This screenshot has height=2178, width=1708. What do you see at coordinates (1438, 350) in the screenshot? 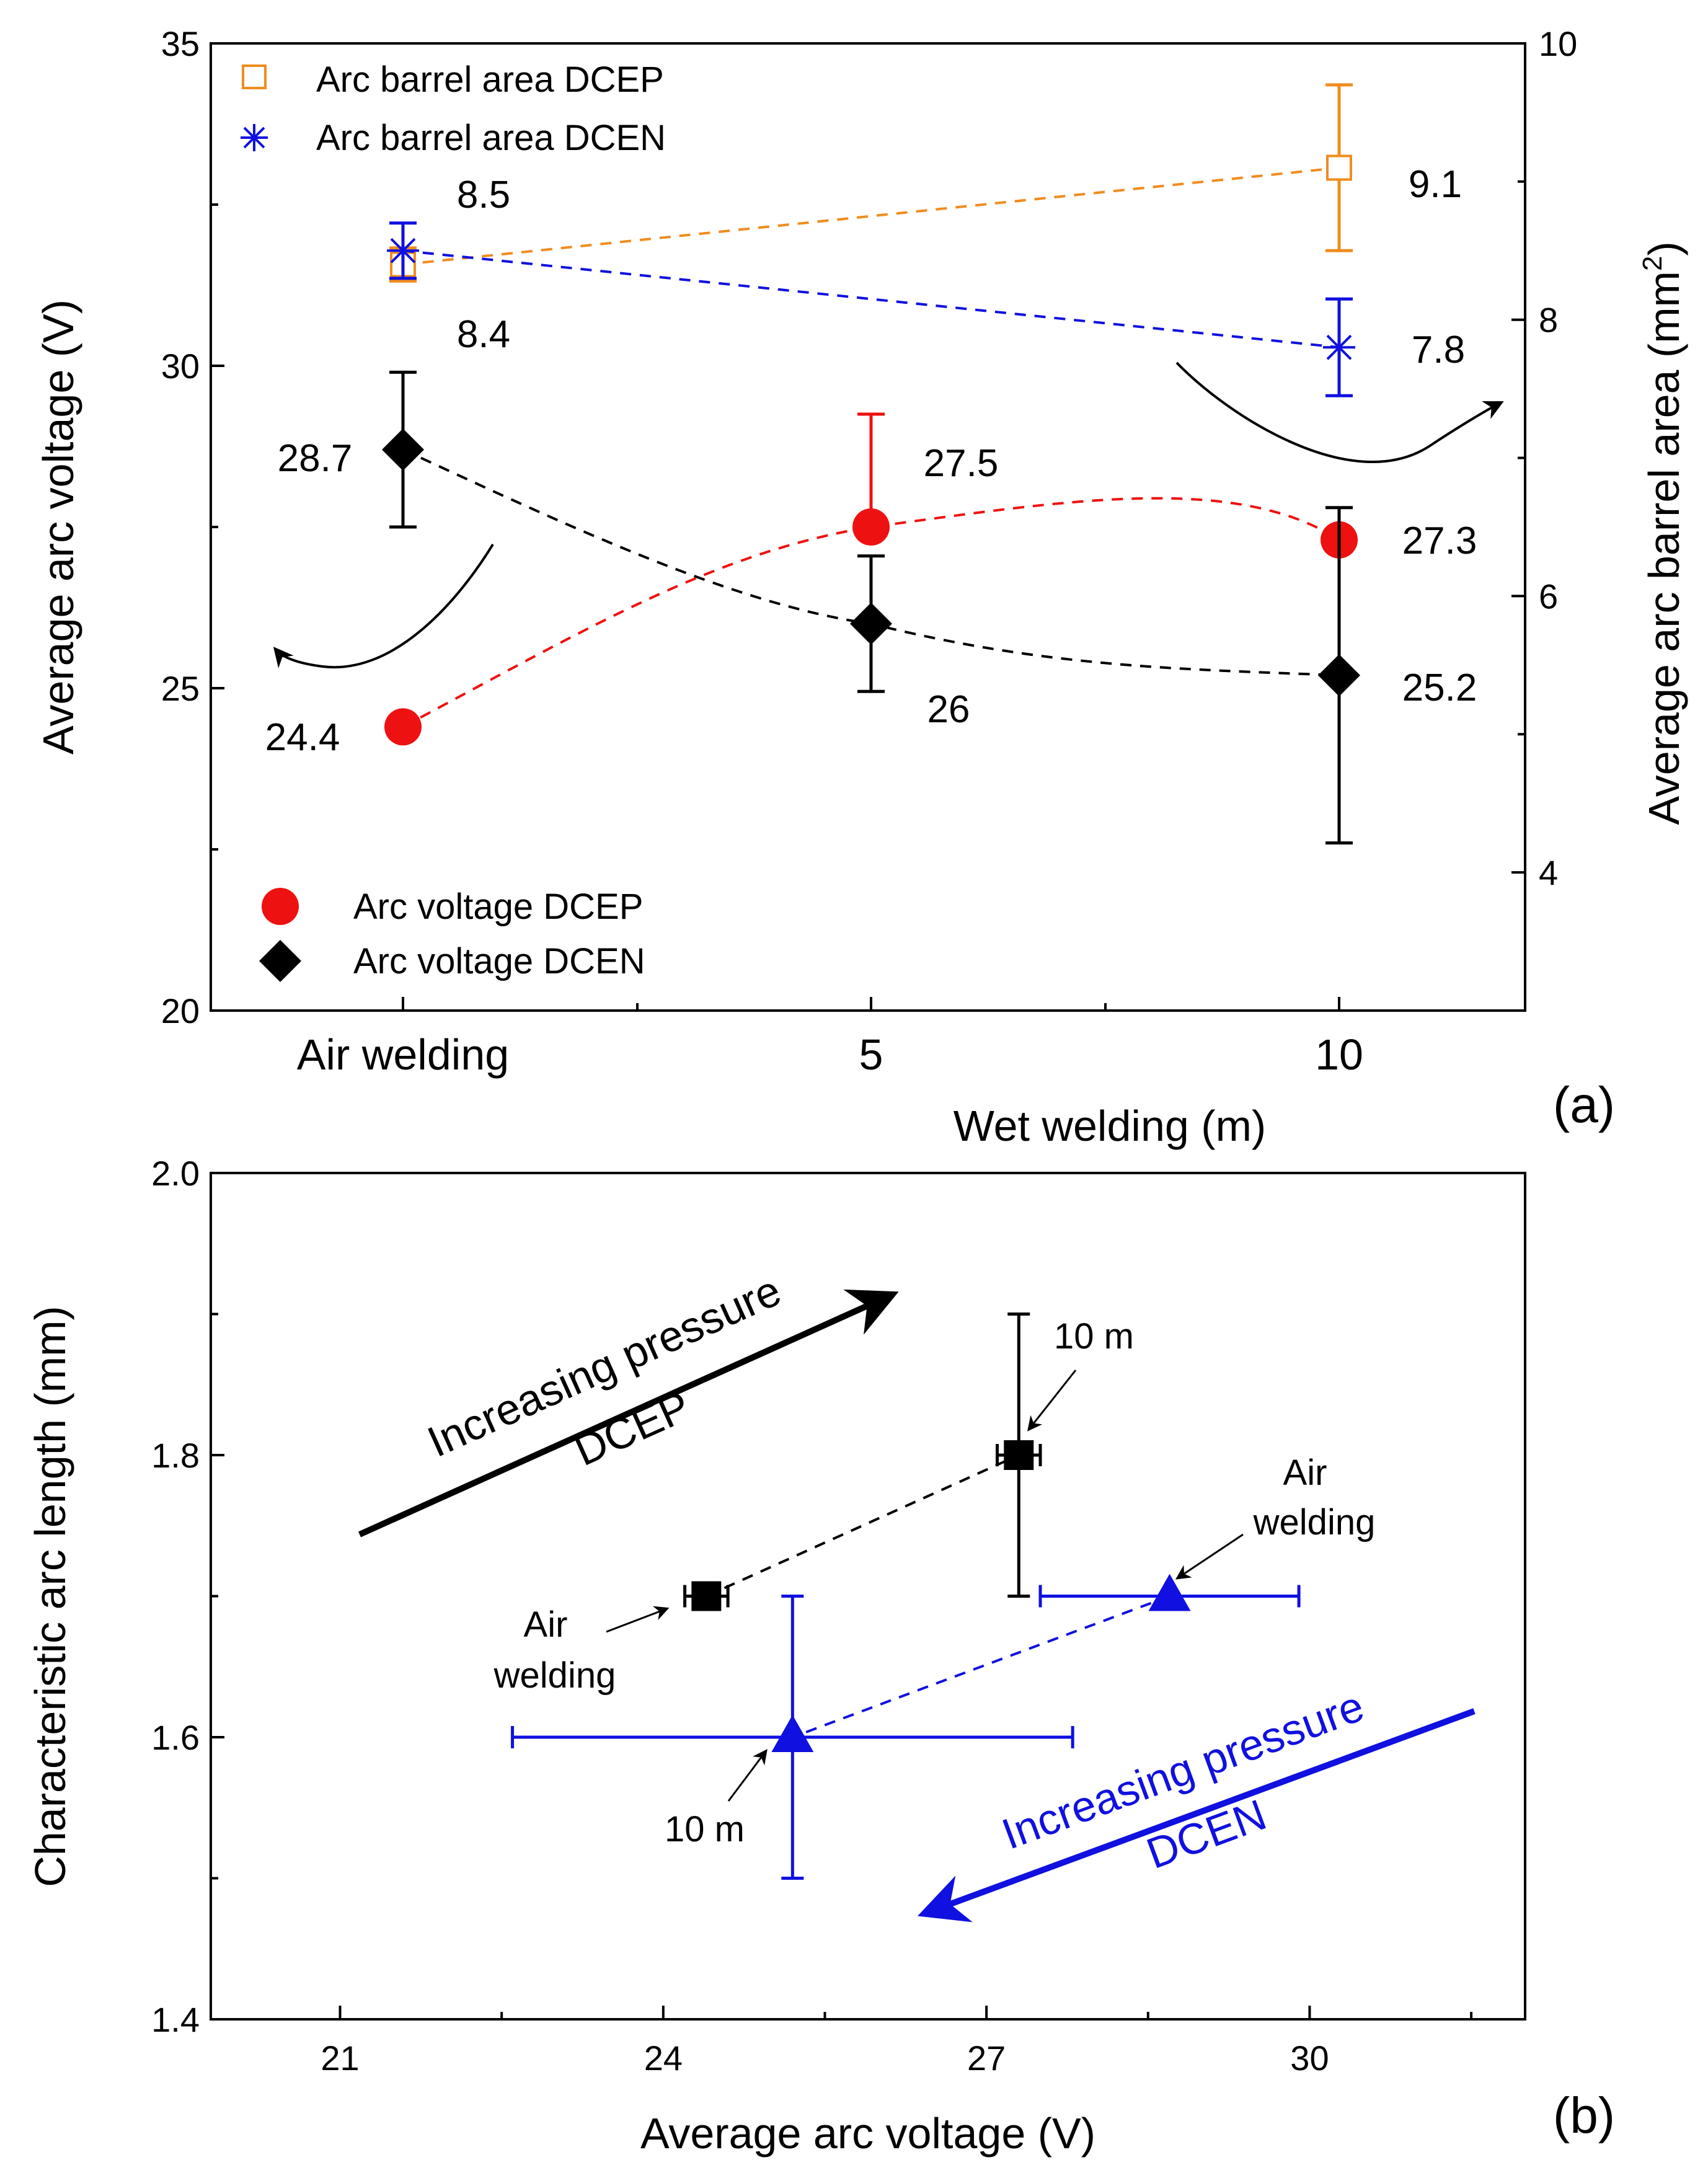
I see `data-label: 7.8` at bounding box center [1438, 350].